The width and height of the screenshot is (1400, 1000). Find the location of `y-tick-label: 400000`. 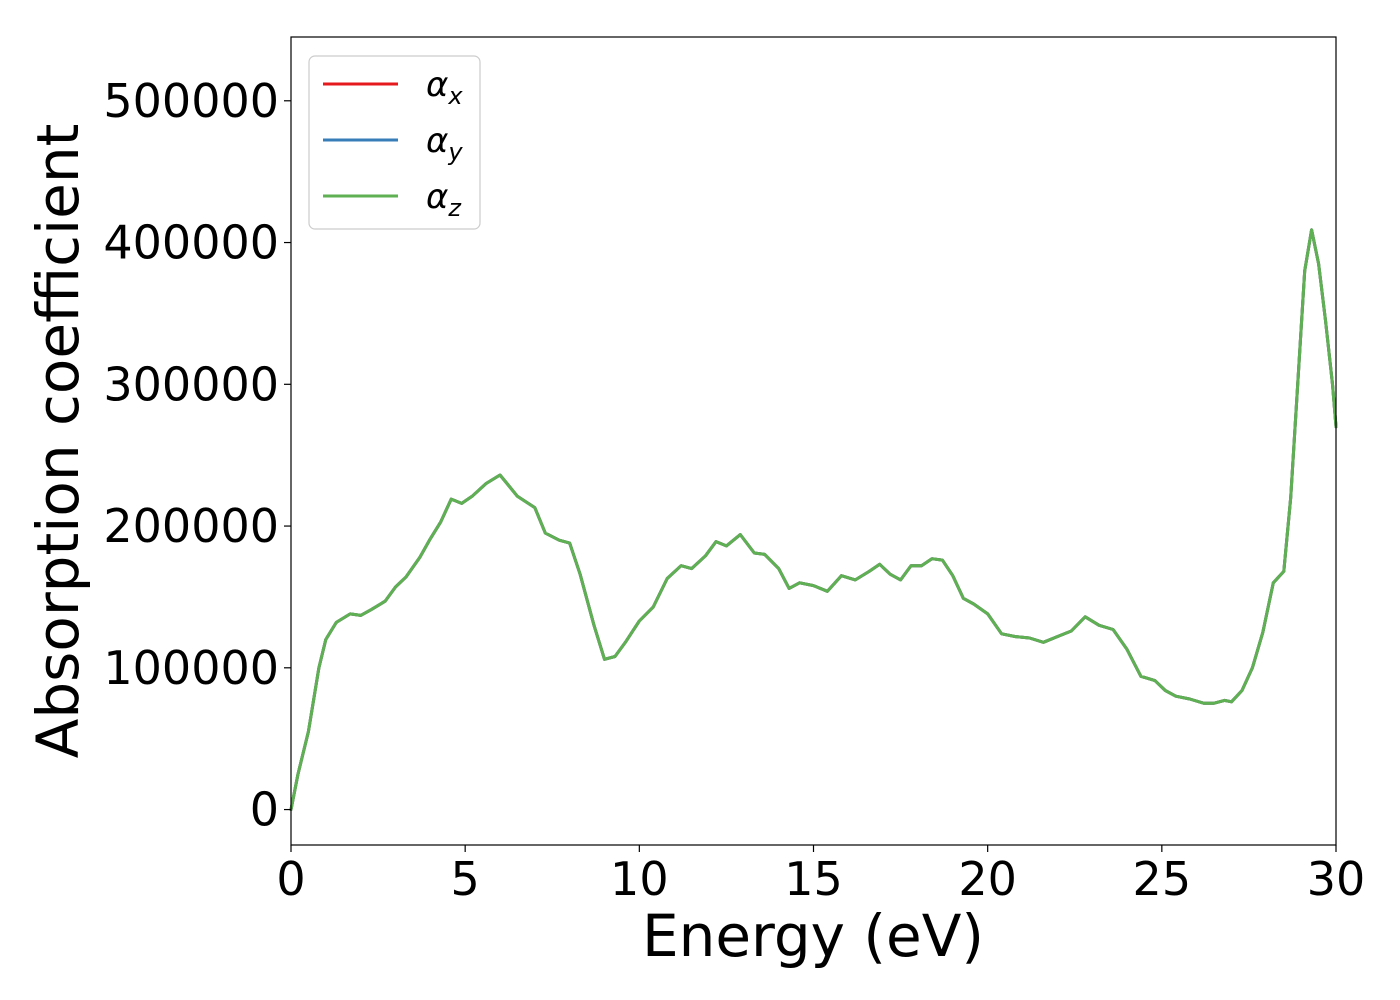

y-tick-label: 400000 is located at coordinates (191, 243).